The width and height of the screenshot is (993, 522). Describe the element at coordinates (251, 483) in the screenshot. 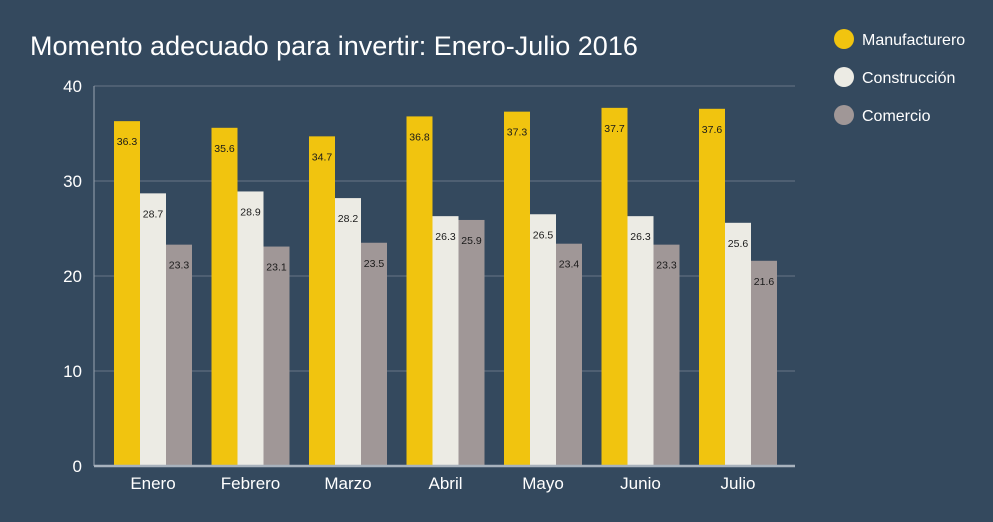

I see `x-tick-label: Febrero` at that location.